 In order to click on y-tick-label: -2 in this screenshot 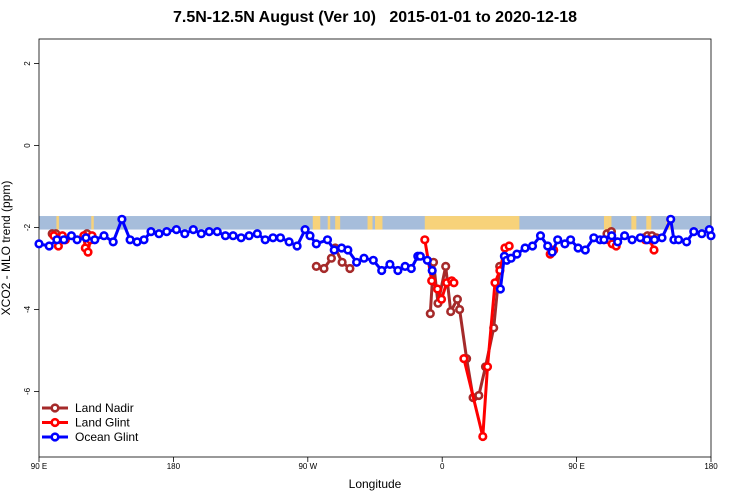, I will do `click(27, 227)`.